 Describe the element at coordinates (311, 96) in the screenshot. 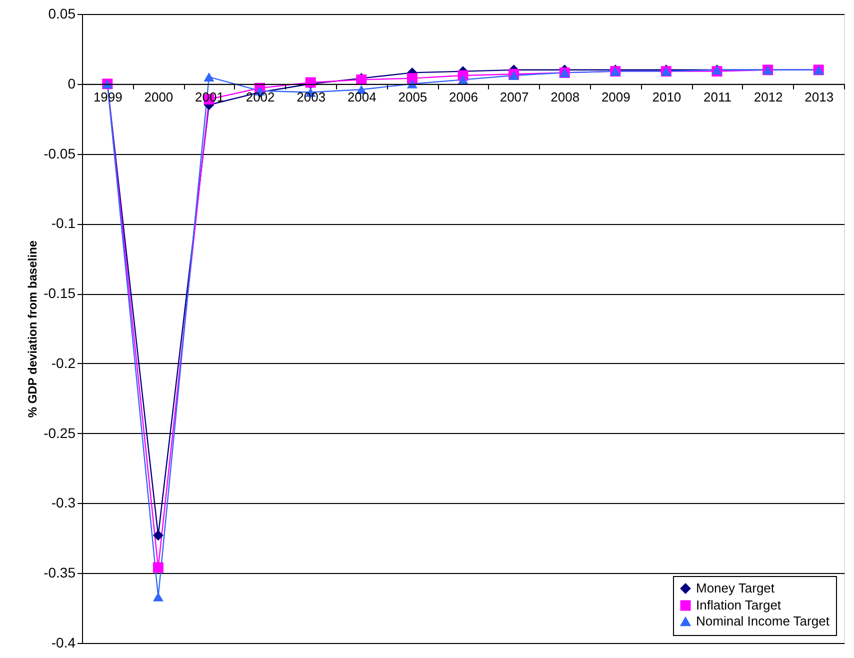

I see `x-tick-label: 2003` at that location.